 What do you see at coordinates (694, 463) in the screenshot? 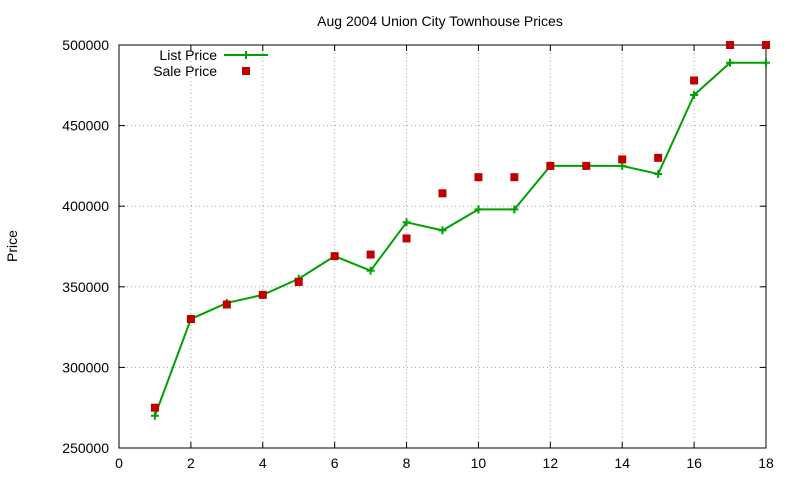
I see `x-tick-label: 16` at bounding box center [694, 463].